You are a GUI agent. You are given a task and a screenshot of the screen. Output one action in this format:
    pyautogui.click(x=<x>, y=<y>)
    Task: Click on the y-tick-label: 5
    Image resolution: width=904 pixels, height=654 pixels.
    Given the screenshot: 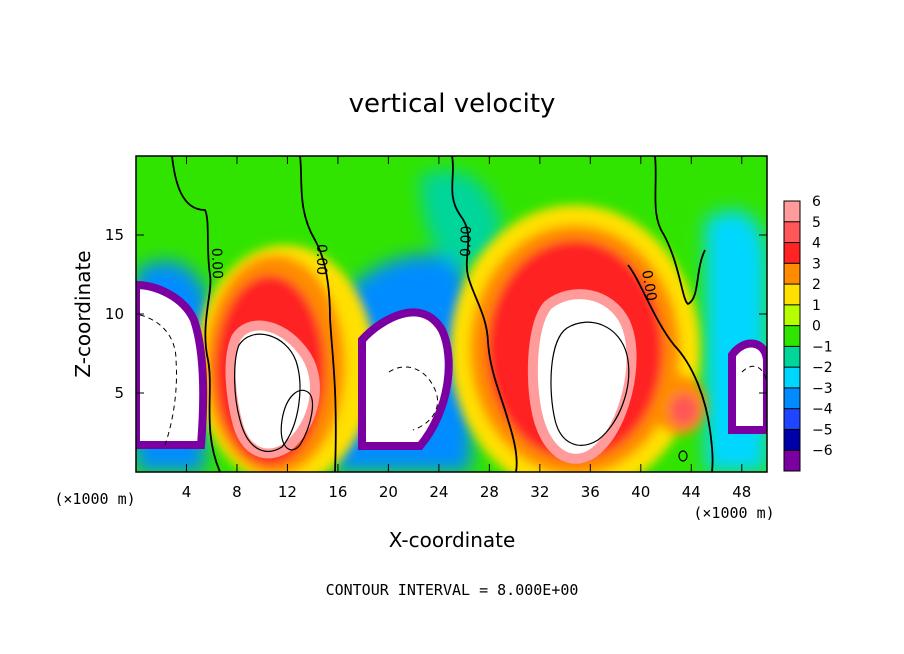 What is the action you would take?
    pyautogui.click(x=119, y=393)
    